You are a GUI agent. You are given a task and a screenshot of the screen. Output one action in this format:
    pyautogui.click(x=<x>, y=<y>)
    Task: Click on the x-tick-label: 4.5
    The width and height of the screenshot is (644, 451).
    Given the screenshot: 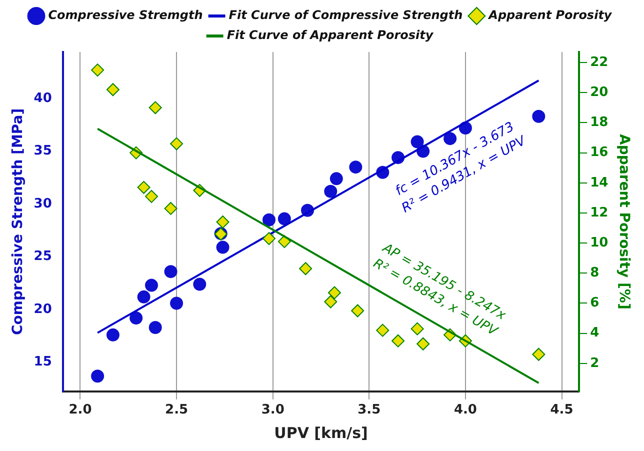 What is the action you would take?
    pyautogui.click(x=562, y=410)
    